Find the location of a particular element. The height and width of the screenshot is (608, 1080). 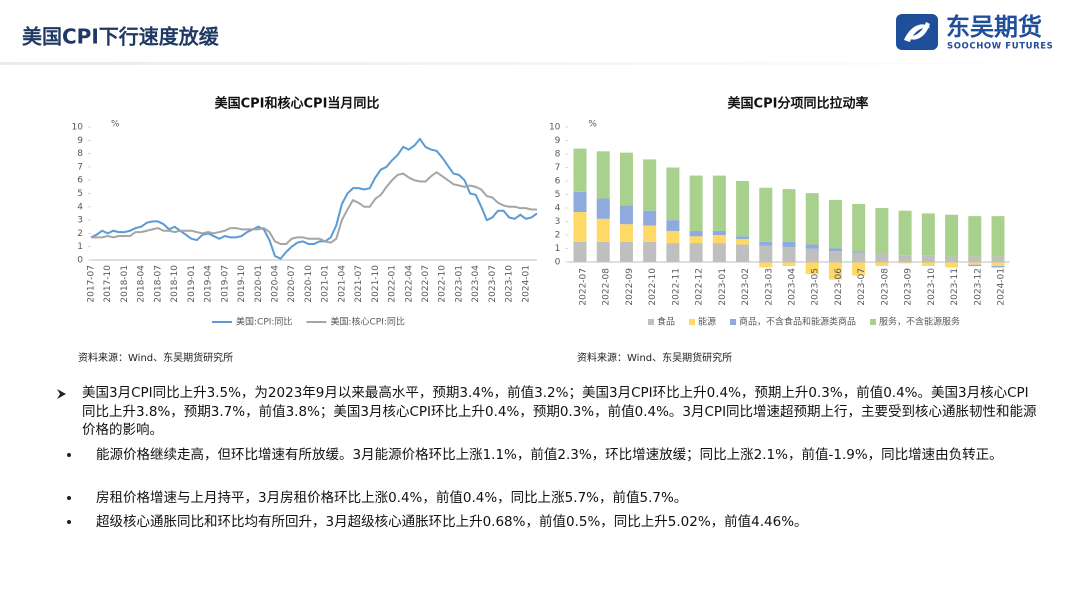

legend-label: 商品，不含食品和能源类商品 is located at coordinates (797, 322).